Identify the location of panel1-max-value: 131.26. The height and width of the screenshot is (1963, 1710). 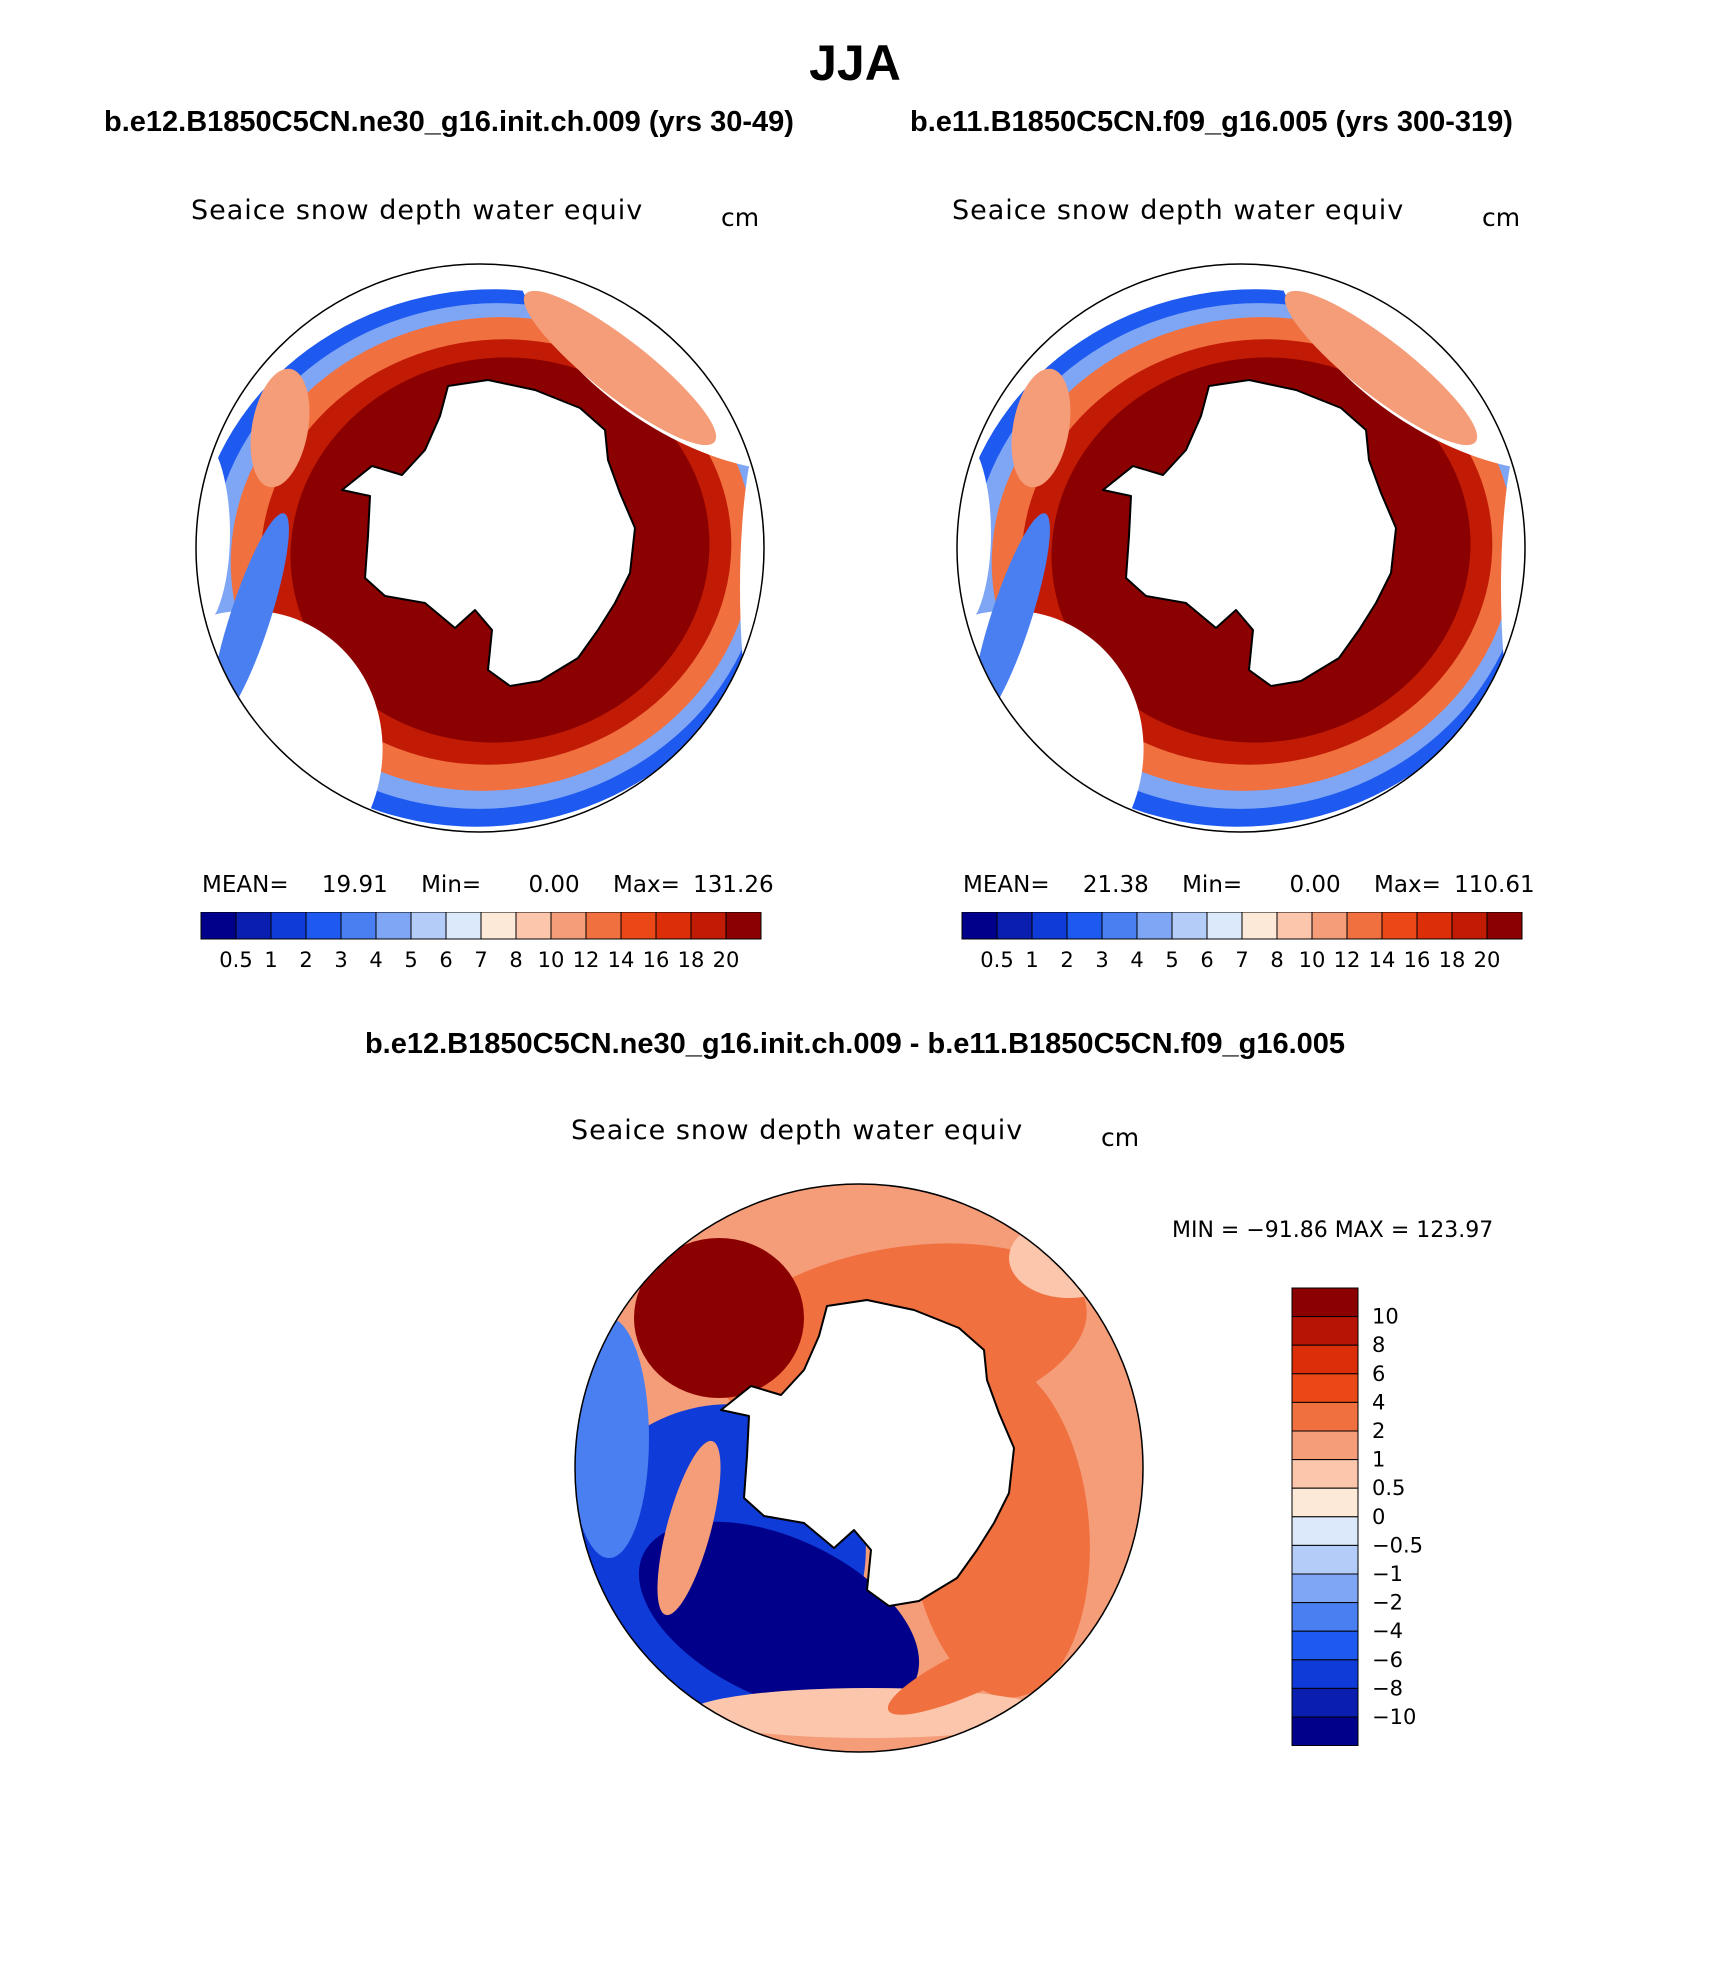
(733, 885).